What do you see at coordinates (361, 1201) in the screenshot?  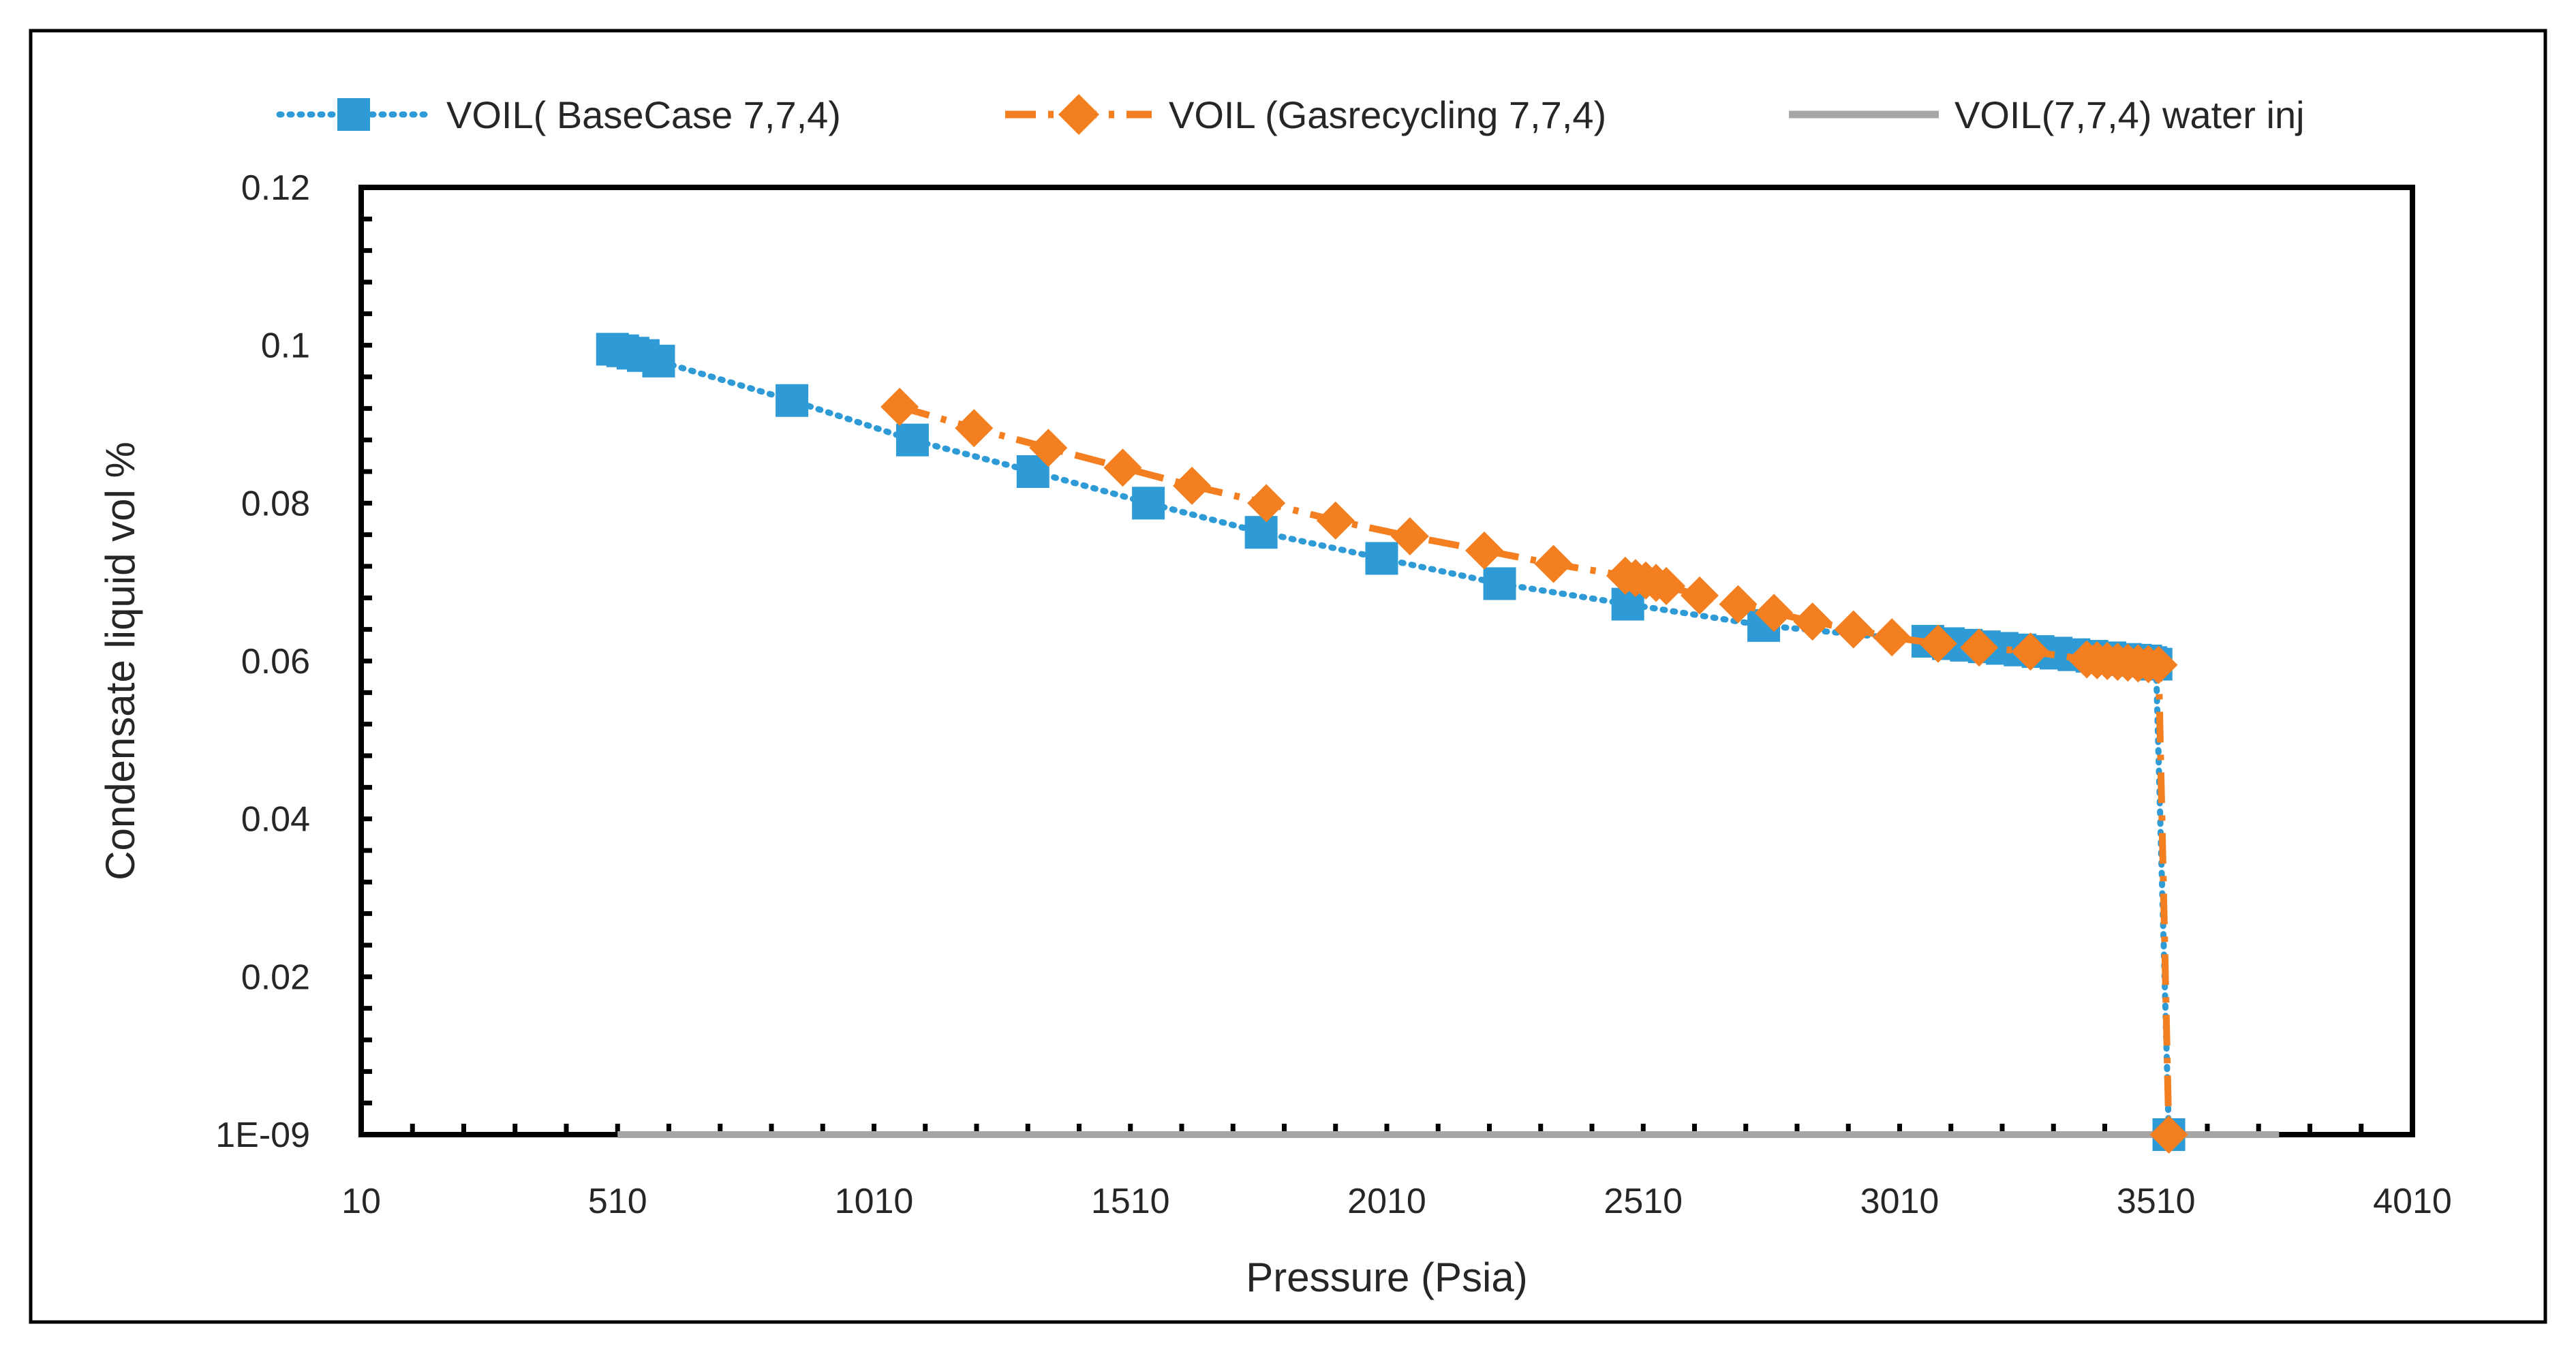 I see `x-tick-label: 10` at bounding box center [361, 1201].